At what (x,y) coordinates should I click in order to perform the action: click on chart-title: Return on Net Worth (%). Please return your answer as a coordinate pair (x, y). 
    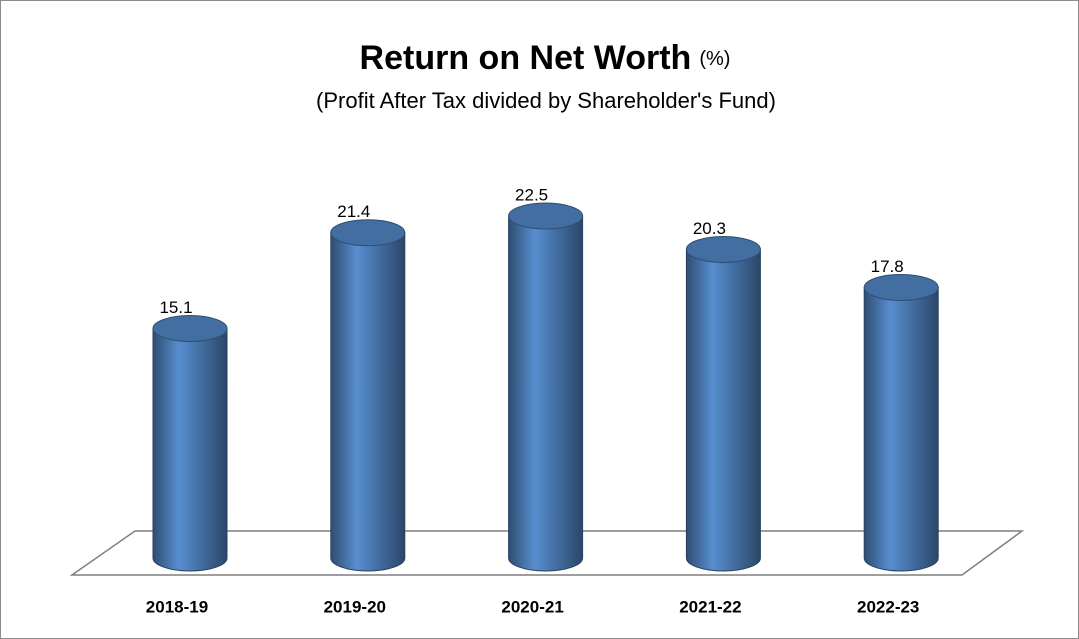
    Looking at the image, I should click on (545, 58).